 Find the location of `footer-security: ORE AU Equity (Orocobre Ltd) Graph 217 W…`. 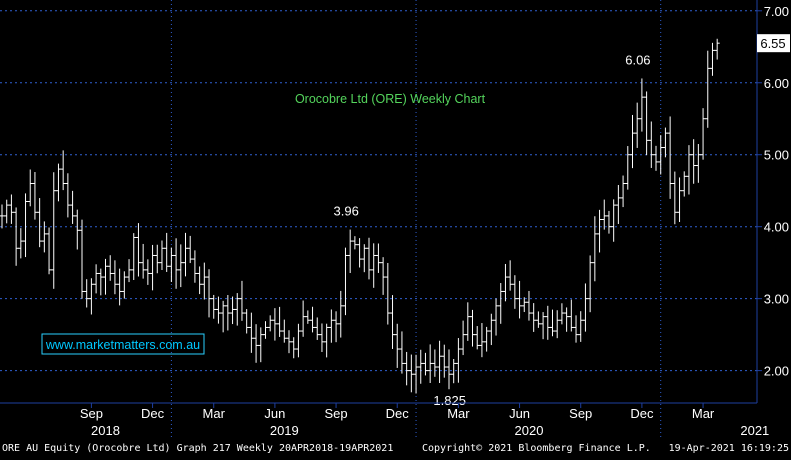

footer-security: ORE AU Equity (Orocobre Ltd) Graph 217 W… is located at coordinates (197, 448).